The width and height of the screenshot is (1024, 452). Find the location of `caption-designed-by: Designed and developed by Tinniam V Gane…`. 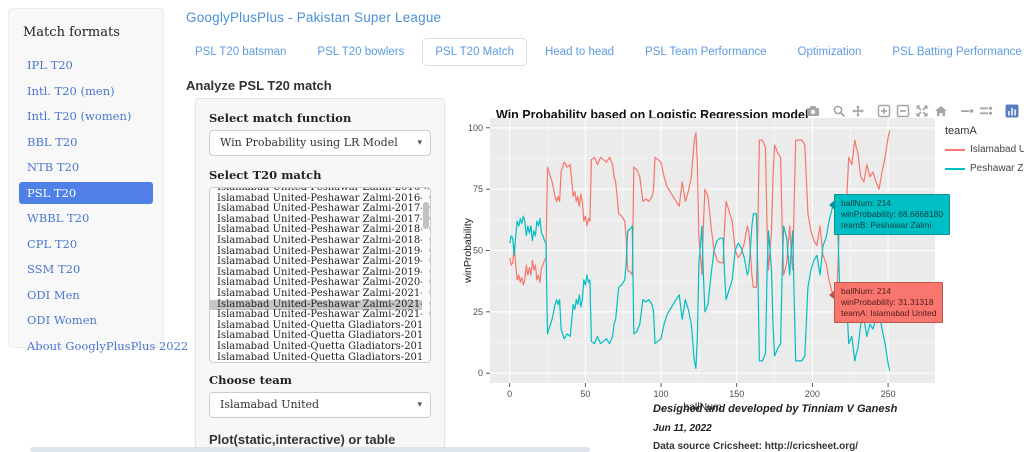

caption-designed-by: Designed and developed by Tinniam V Gane… is located at coordinates (775, 409).